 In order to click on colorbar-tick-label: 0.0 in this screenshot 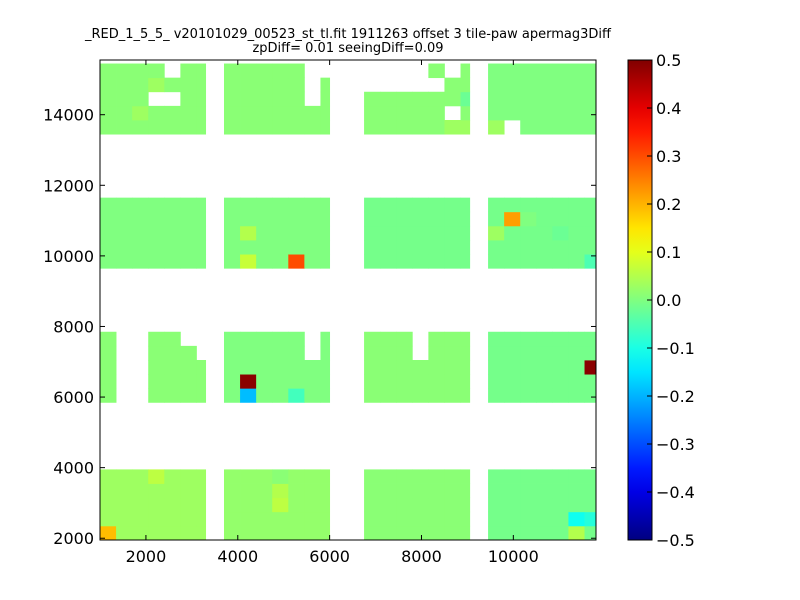, I will do `click(668, 300)`.